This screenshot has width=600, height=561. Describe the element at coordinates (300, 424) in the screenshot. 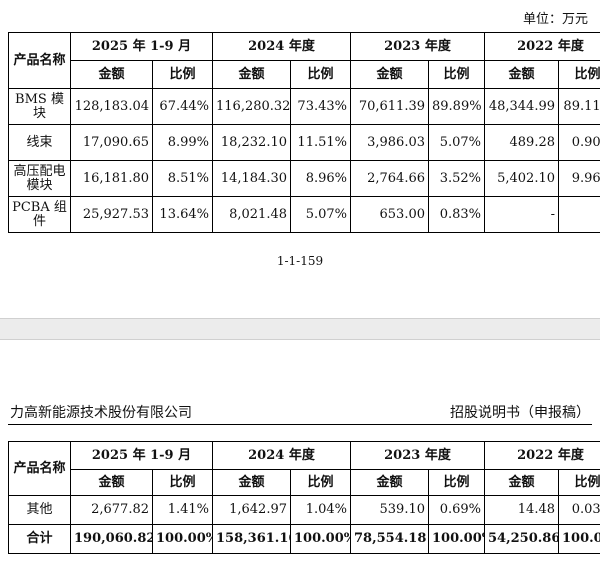

I see `header-rule` at that location.